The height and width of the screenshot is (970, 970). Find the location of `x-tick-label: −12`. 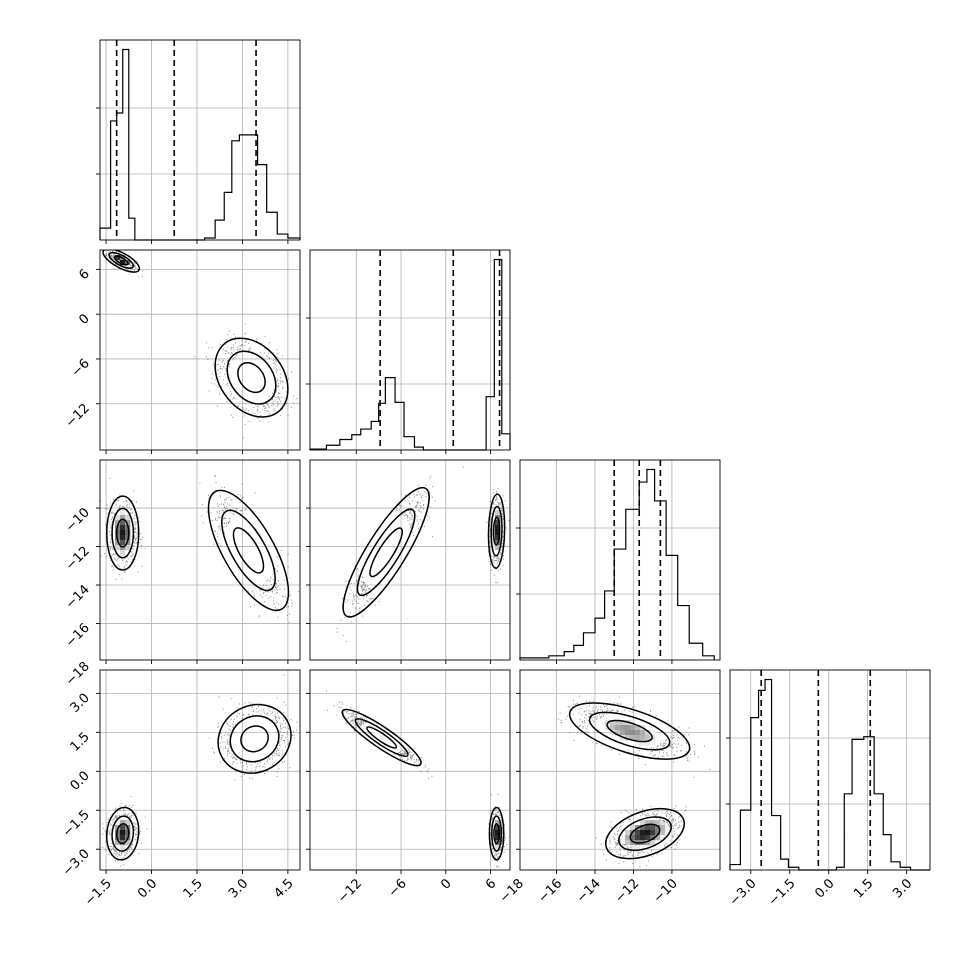

x-tick-label: −12 is located at coordinates (627, 891).